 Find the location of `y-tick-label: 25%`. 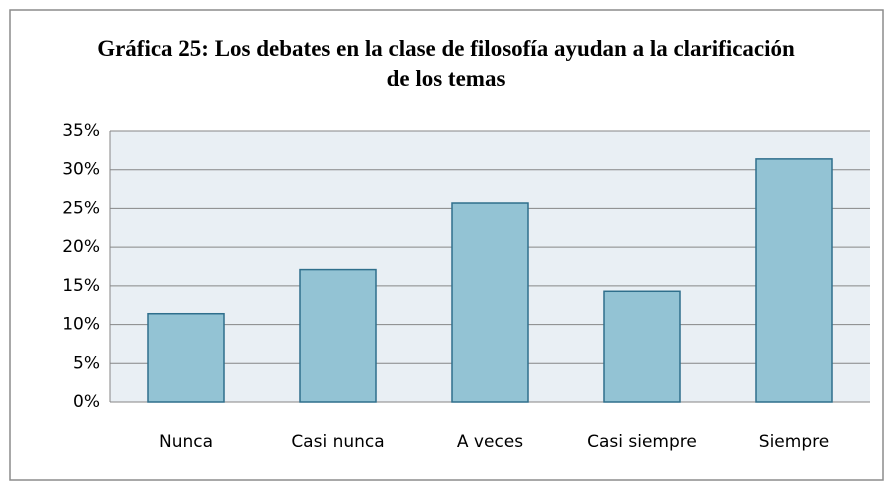

y-tick-label: 25% is located at coordinates (81, 208).